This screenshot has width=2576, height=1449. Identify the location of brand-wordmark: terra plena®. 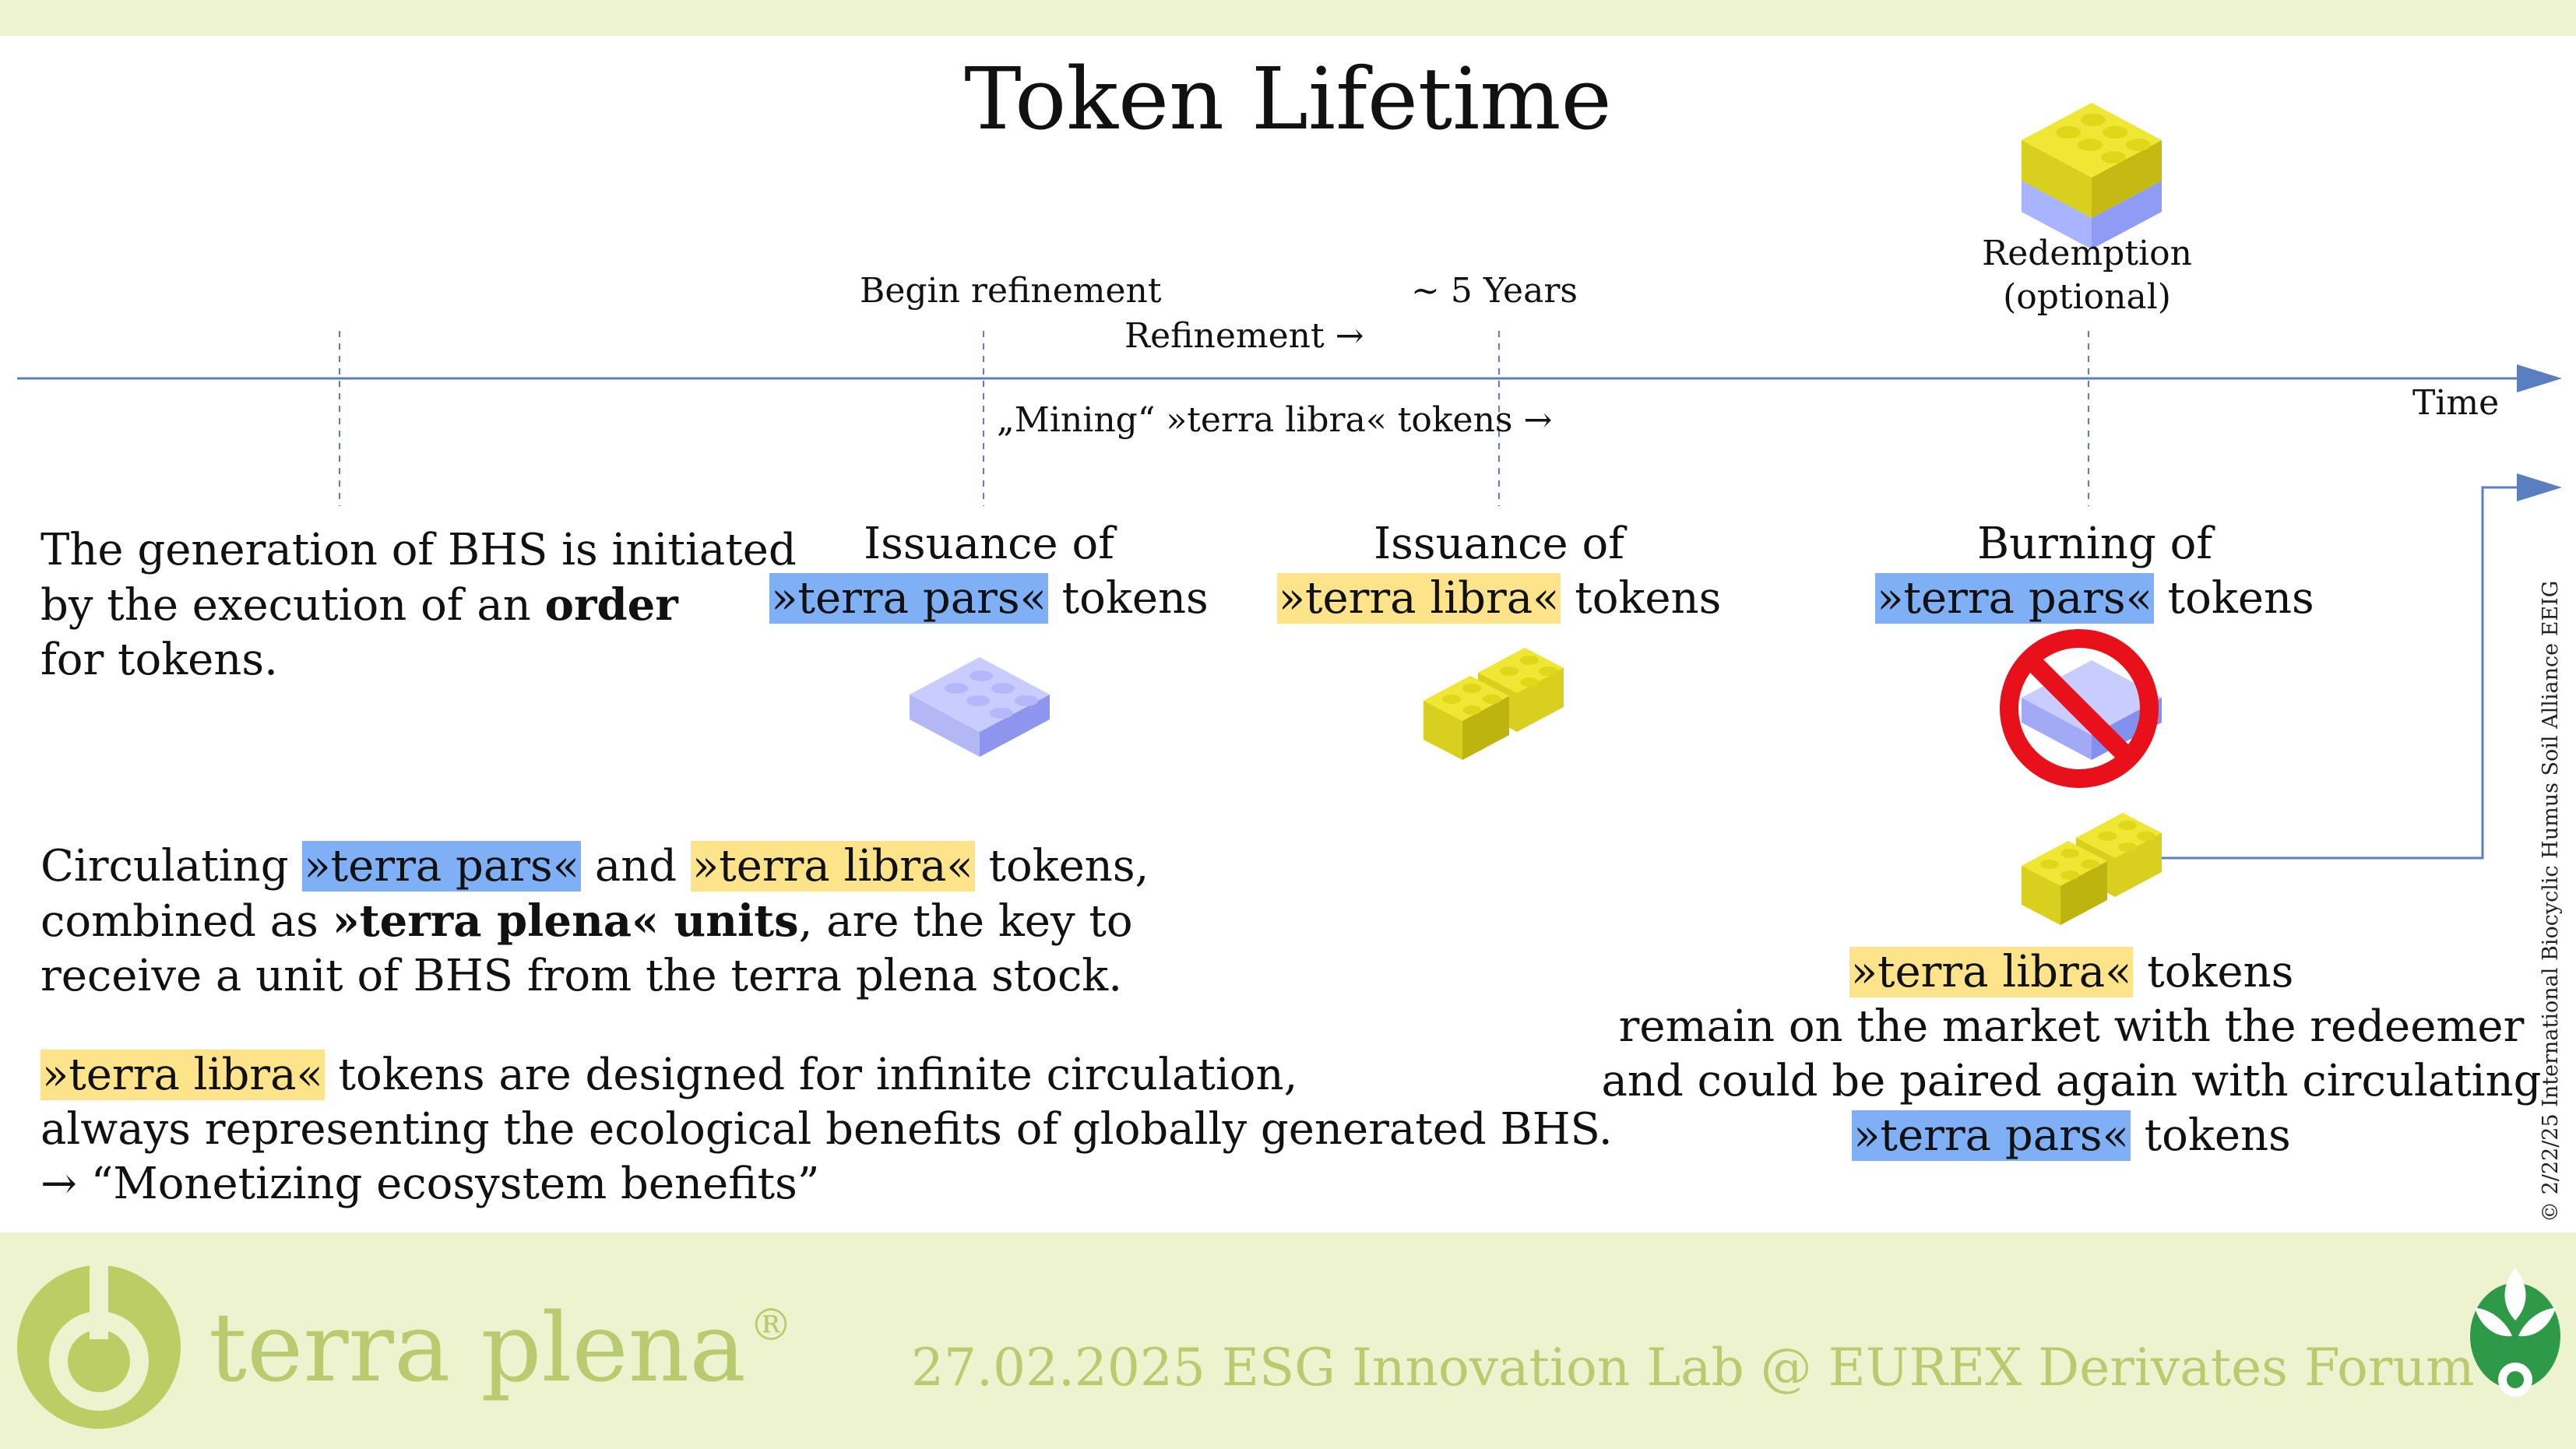
(501, 1348).